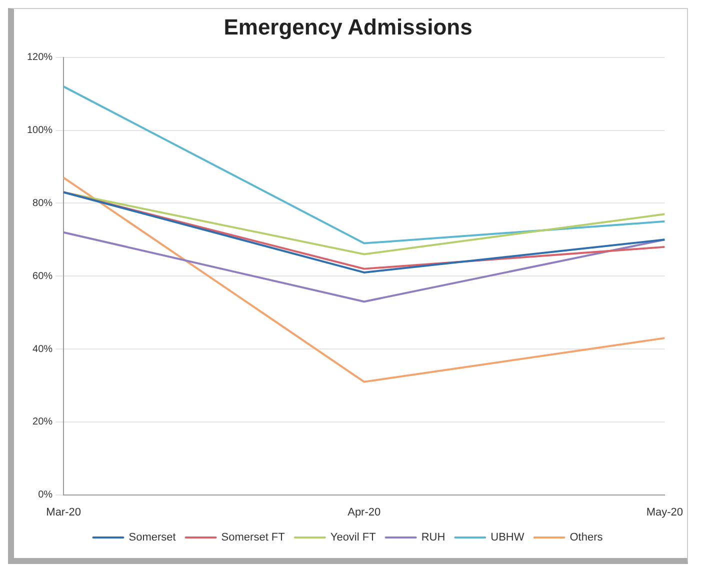 Image resolution: width=702 pixels, height=578 pixels. Describe the element at coordinates (587, 538) in the screenshot. I see `legend-label: Others` at that location.